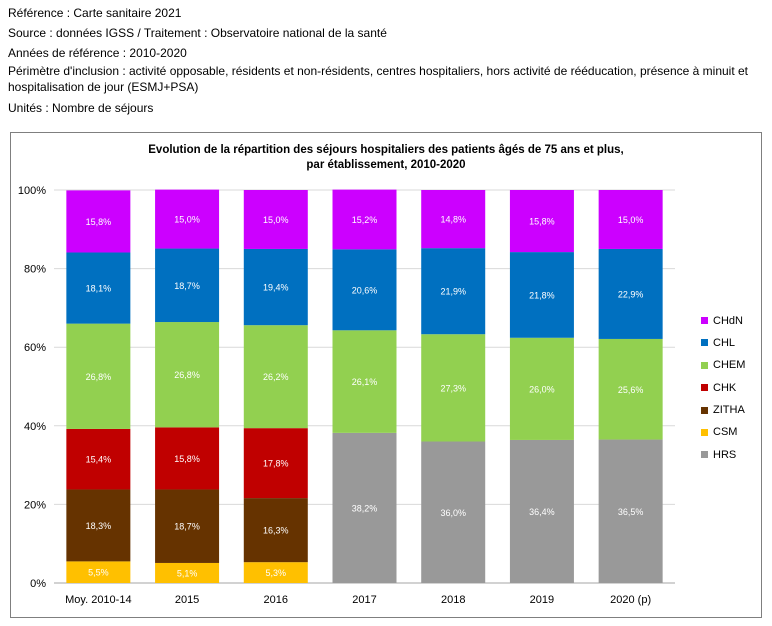  I want to click on data-label: 38,2%, so click(365, 508).